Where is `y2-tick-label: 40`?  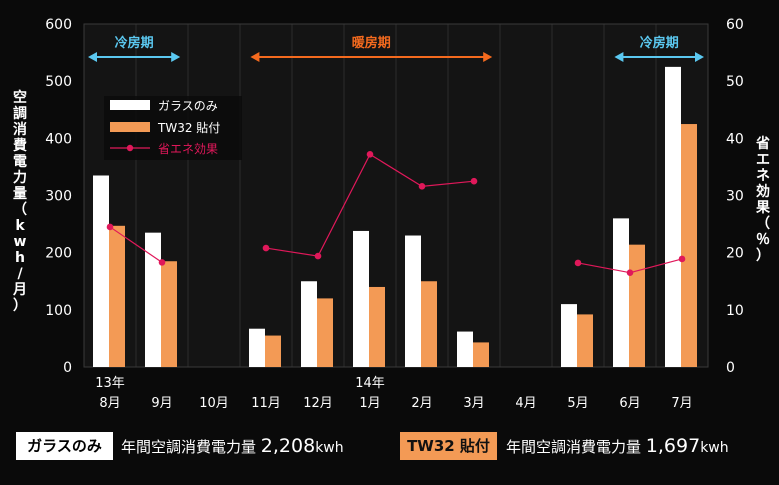 y2-tick-label: 40 is located at coordinates (735, 139).